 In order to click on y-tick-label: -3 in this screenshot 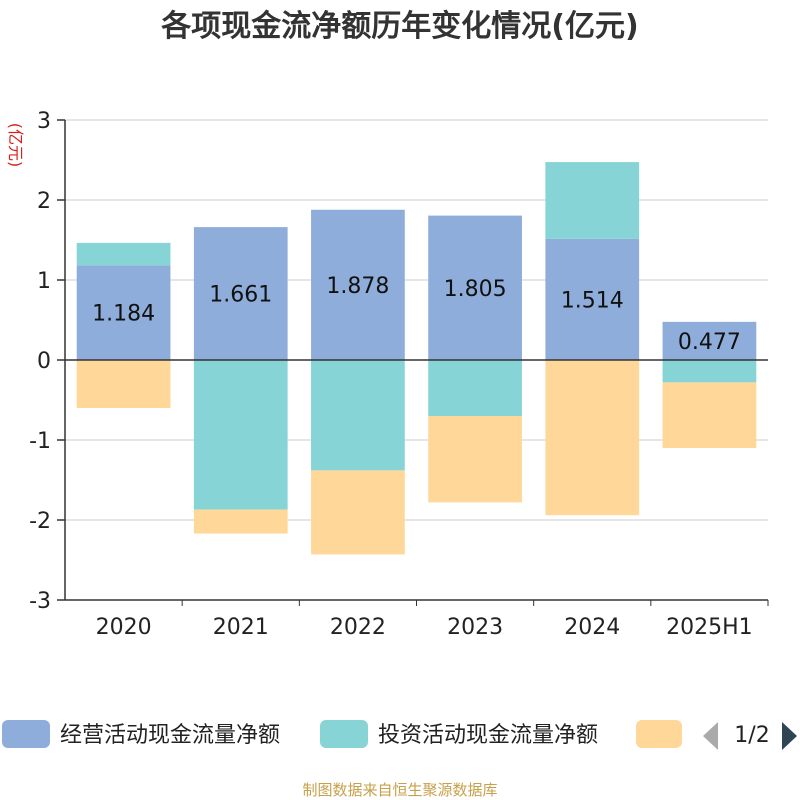, I will do `click(40, 601)`.